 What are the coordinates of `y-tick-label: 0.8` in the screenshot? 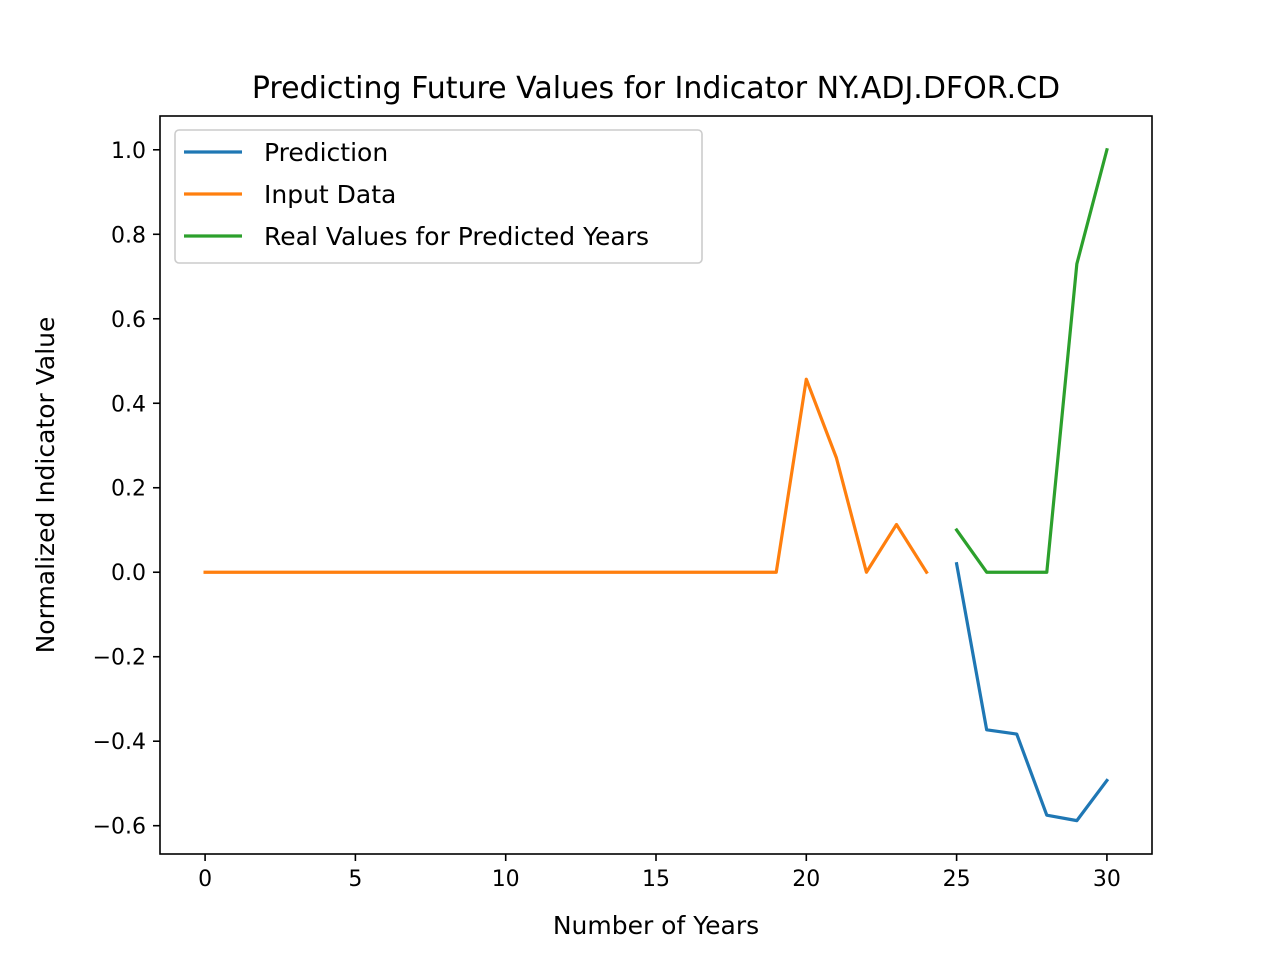 It's located at (128, 235).